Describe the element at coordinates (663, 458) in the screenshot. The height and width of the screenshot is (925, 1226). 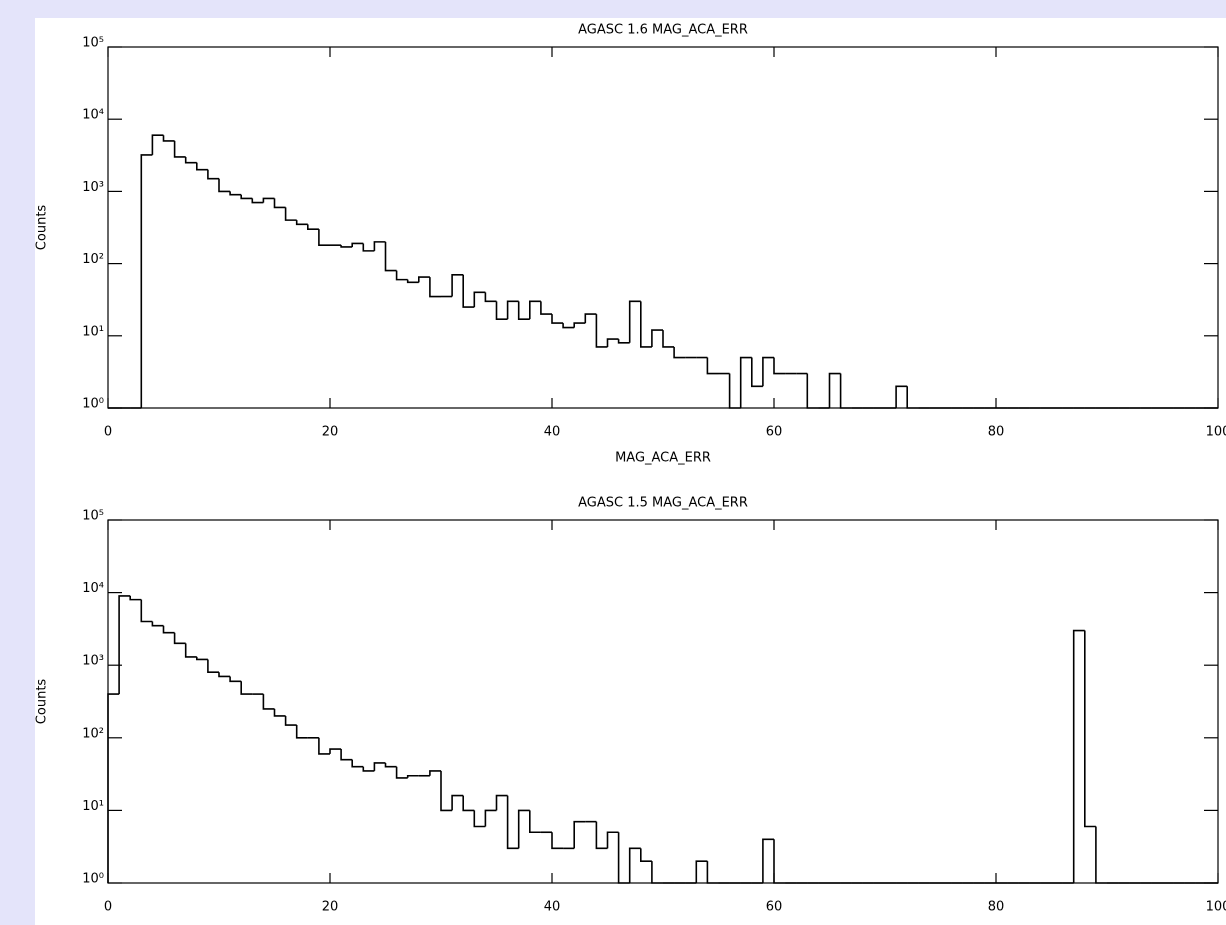
I see `x-axis-label: MAG_ACA_ERR` at that location.